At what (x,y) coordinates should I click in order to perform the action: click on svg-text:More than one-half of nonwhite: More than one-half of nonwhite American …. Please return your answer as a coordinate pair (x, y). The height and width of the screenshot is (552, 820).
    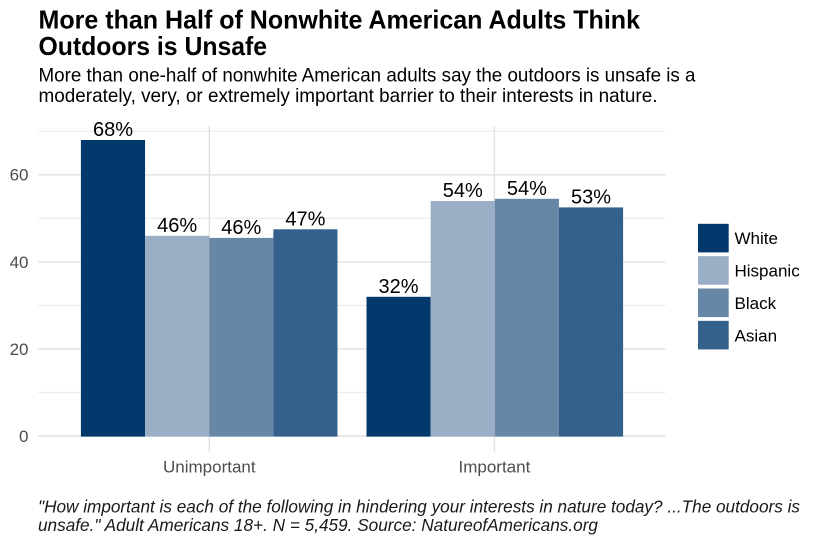
    Looking at the image, I should click on (367, 76).